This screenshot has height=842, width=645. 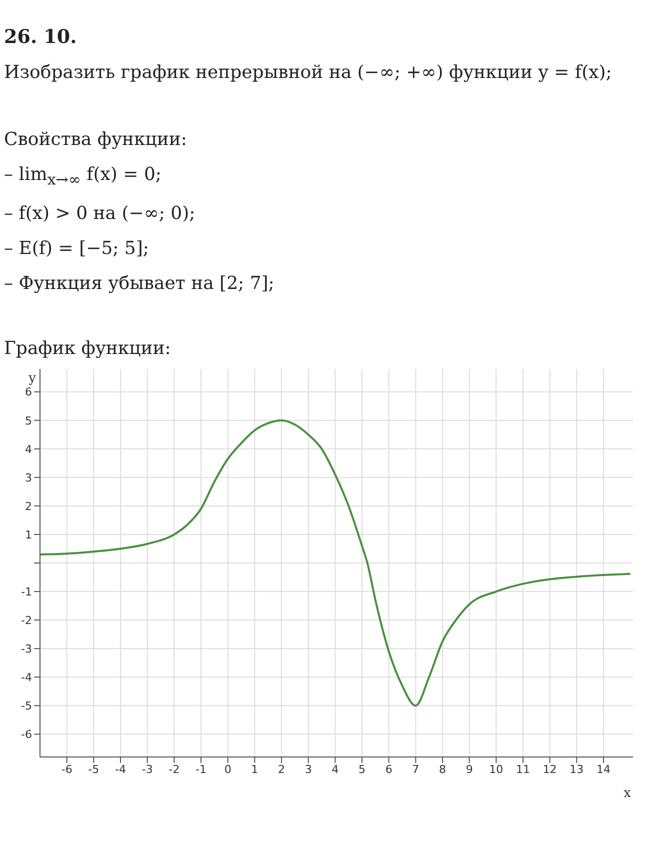 What do you see at coordinates (26, 734) in the screenshot?
I see `y-tick-label: -6` at bounding box center [26, 734].